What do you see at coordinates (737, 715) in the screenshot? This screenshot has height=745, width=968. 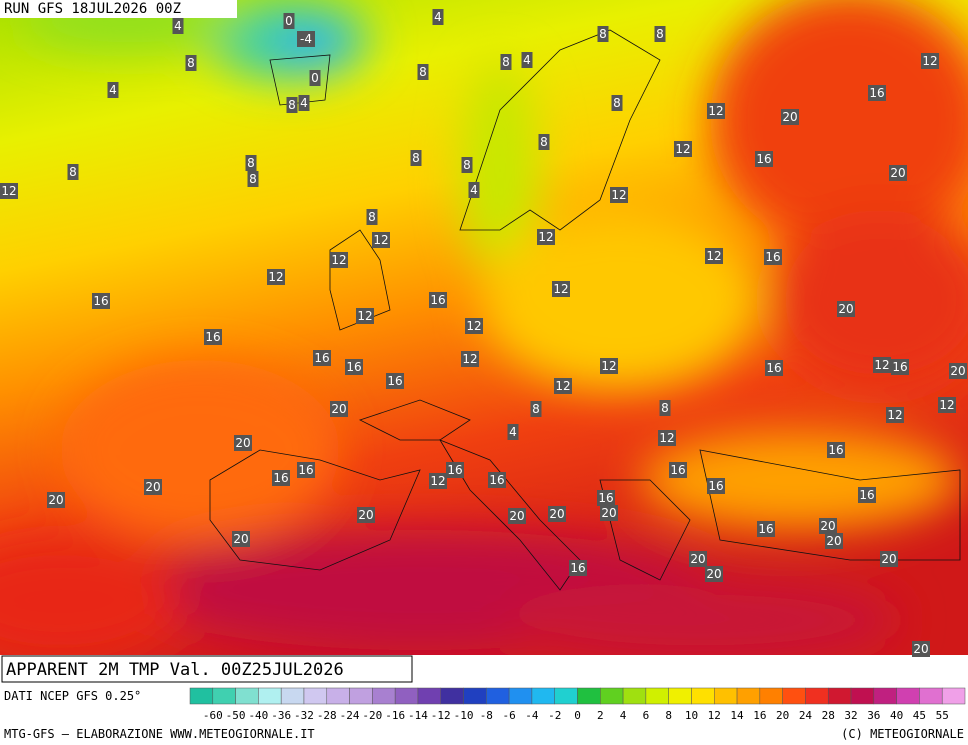 I see `colorbar-tick: 14` at bounding box center [737, 715].